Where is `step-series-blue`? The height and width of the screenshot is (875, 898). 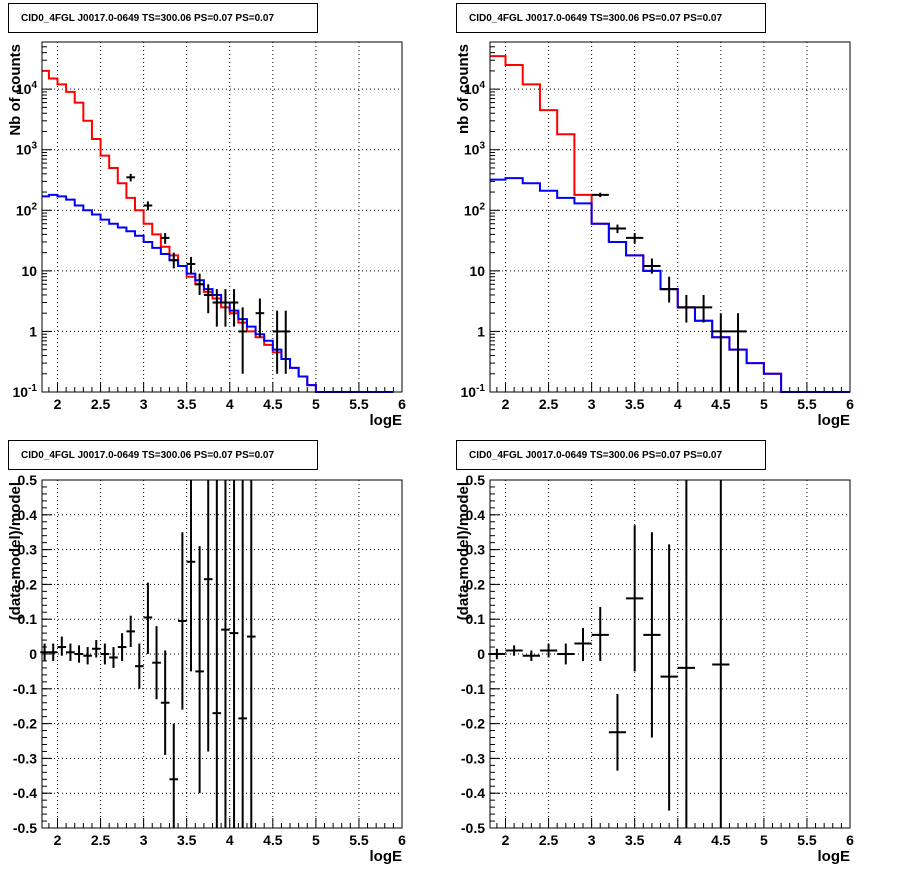 step-series-blue is located at coordinates (670, 285).